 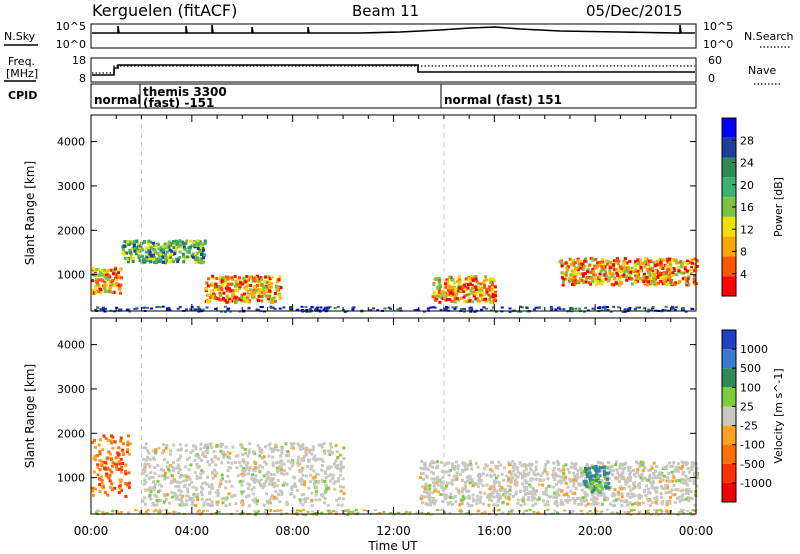 I want to click on velocity-colorbar-tick-label: -100, so click(x=752, y=445).